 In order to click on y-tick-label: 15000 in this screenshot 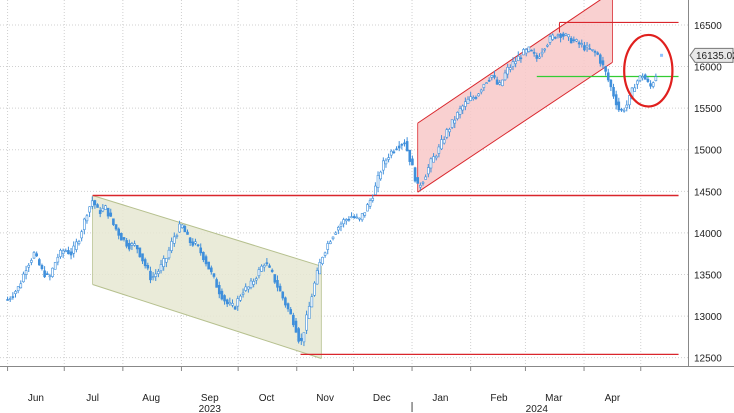, I will do `click(708, 151)`.